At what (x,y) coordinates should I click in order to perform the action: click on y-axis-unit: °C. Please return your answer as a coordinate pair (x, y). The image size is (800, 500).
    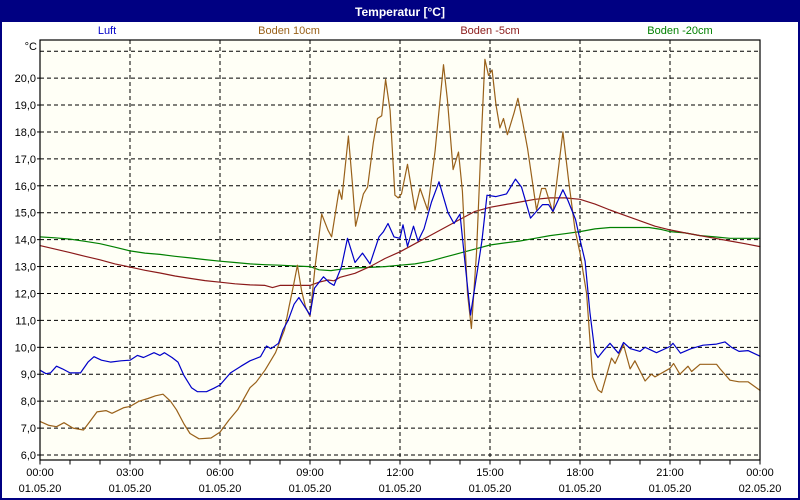
    Looking at the image, I should click on (31, 47).